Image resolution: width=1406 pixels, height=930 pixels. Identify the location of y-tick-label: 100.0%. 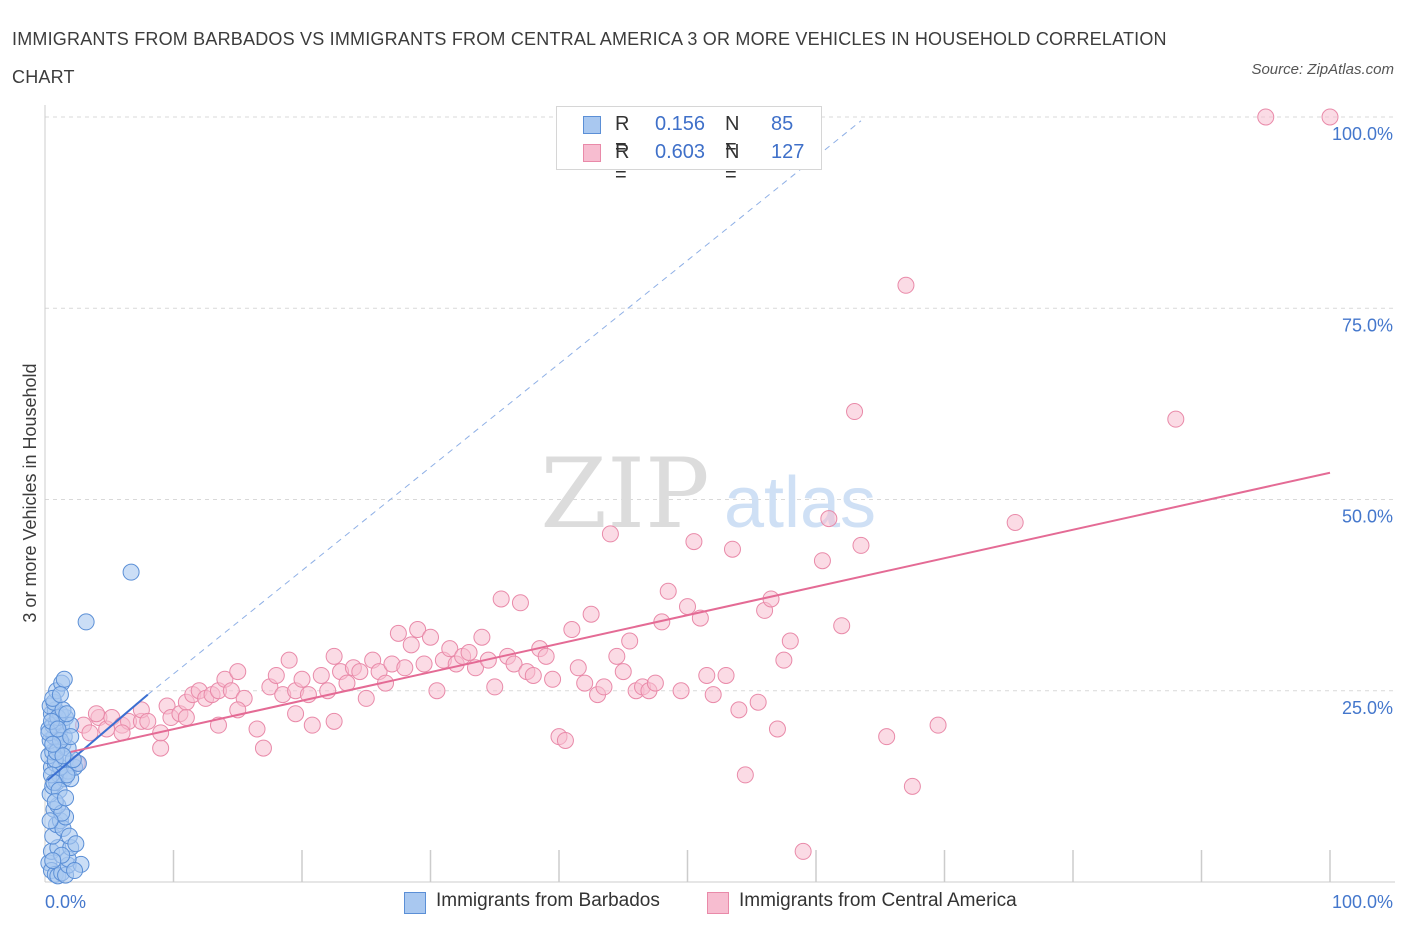
(1362, 134).